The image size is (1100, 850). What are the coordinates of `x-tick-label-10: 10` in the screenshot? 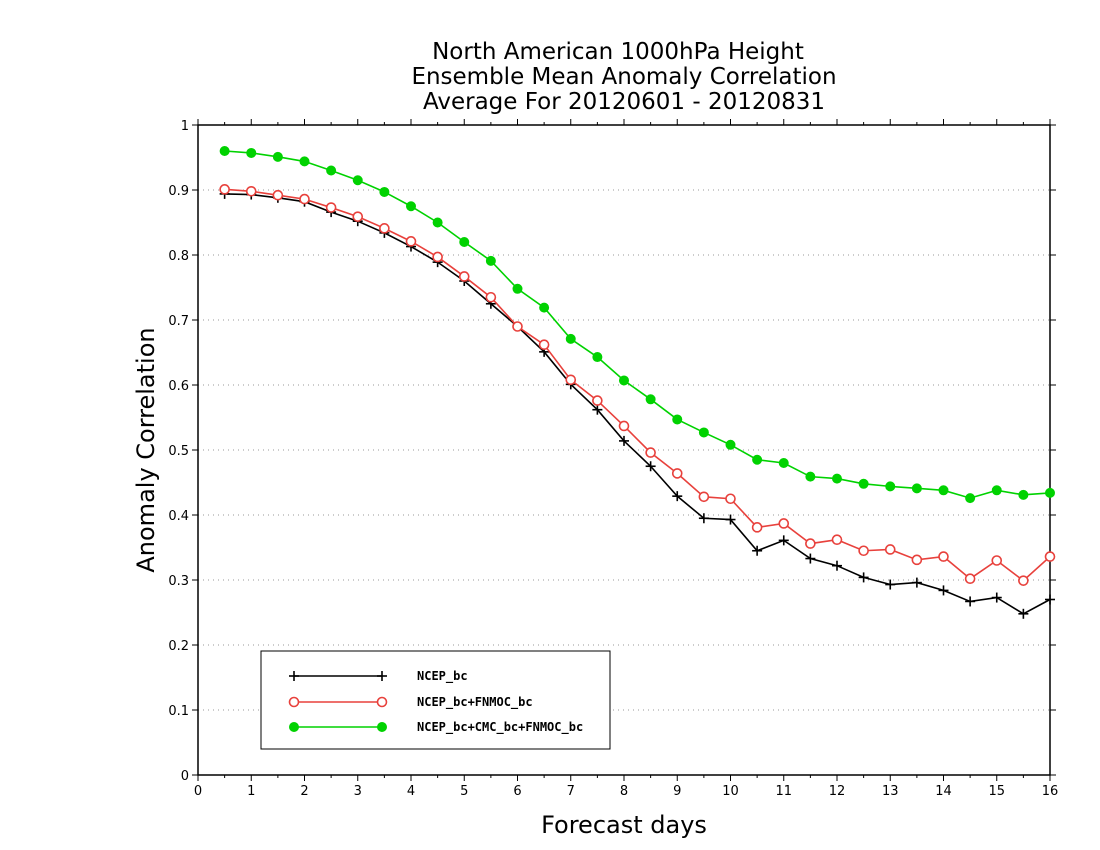 It's located at (730, 791).